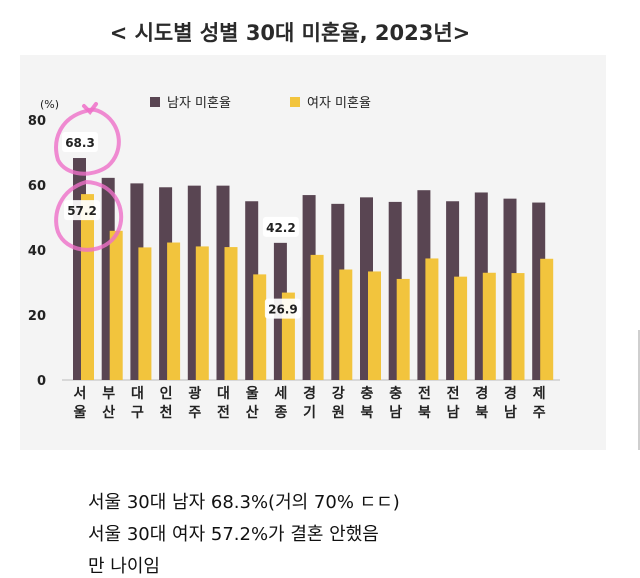 The height and width of the screenshot is (578, 640). What do you see at coordinates (124, 566) in the screenshot?
I see `caption-line-3: 만 나이임` at bounding box center [124, 566].